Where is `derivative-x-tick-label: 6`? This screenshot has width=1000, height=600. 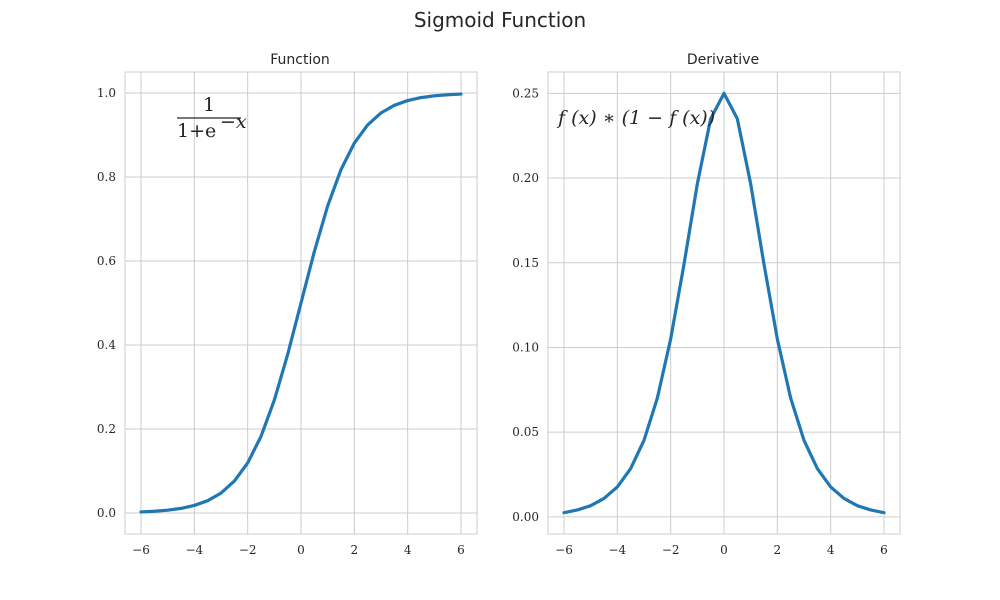 derivative-x-tick-label: 6 is located at coordinates (884, 550).